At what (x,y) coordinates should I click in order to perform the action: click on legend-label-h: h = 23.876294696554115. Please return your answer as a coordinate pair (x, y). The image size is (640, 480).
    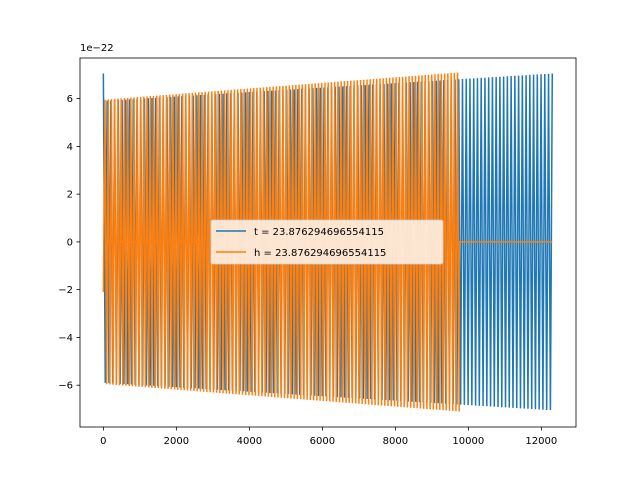
    Looking at the image, I should click on (320, 253).